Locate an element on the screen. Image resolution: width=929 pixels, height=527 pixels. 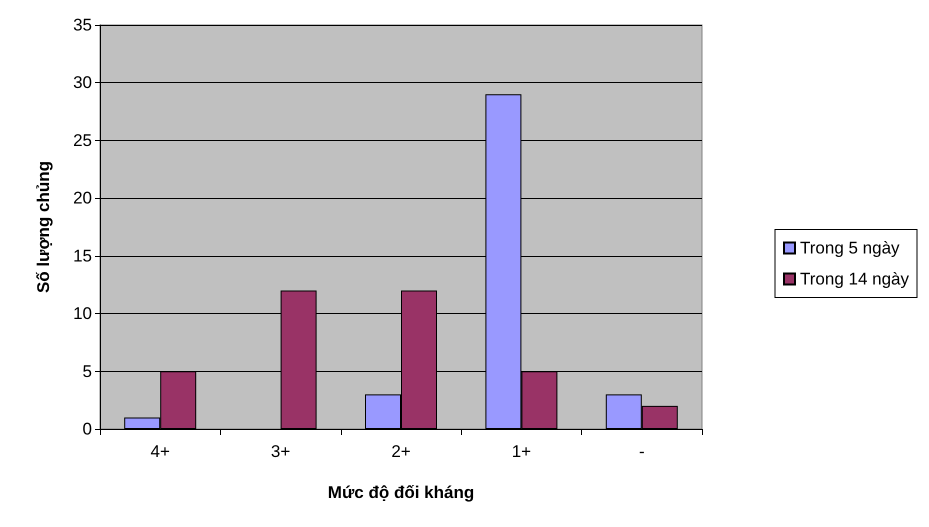
x-tick-label: - is located at coordinates (641, 451).